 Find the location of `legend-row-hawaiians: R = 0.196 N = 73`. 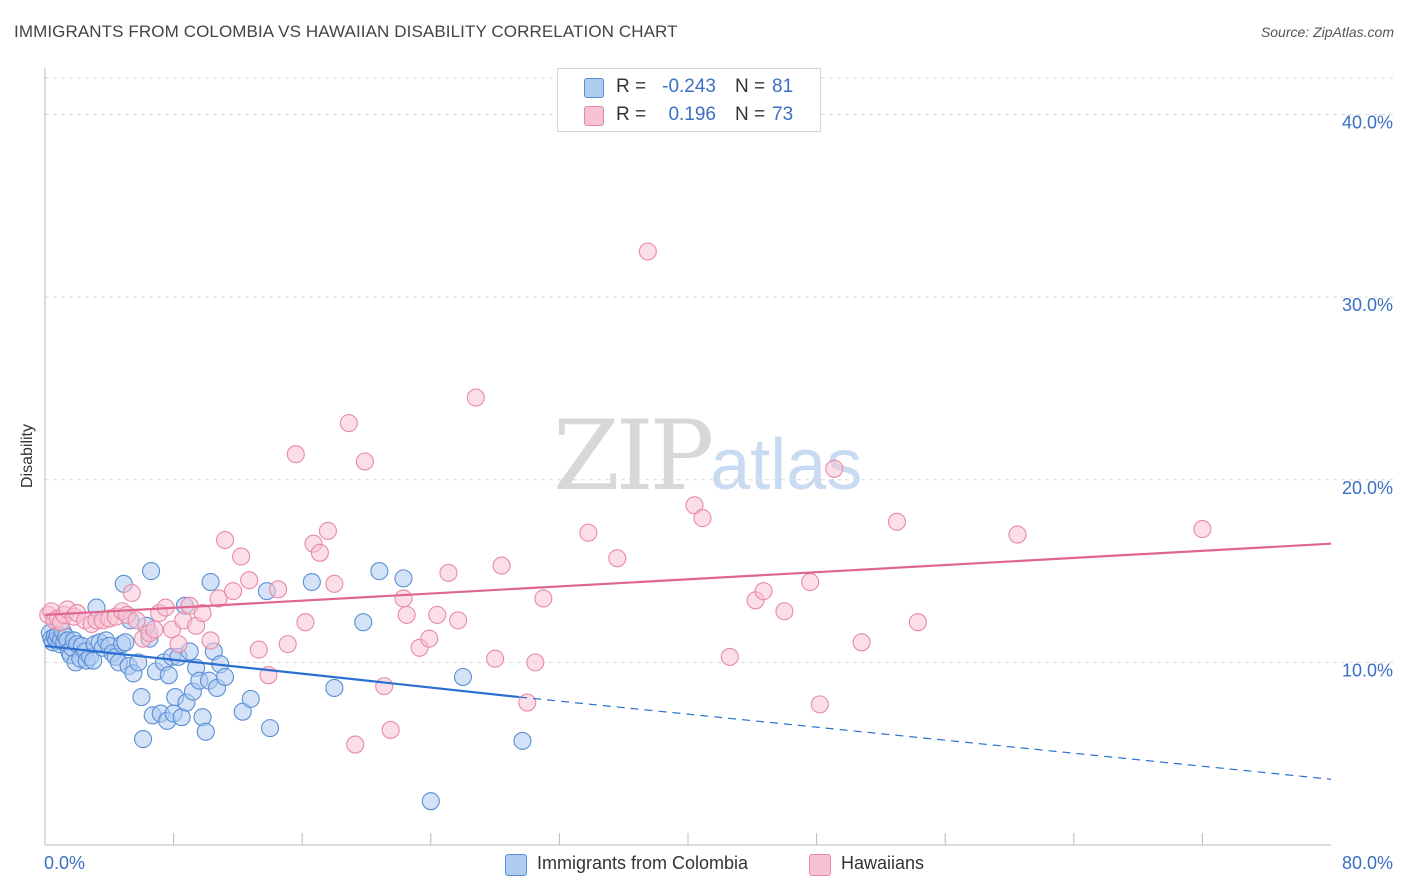

legend-row-hawaiians: R = 0.196 N = 73 is located at coordinates (689, 115).